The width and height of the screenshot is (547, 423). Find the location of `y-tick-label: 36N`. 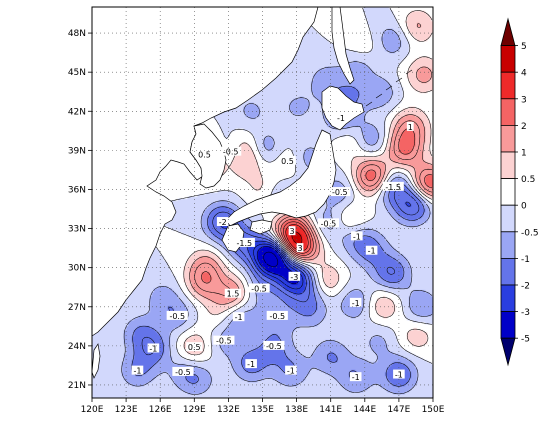

y-tick-label: 36N is located at coordinates (77, 190).